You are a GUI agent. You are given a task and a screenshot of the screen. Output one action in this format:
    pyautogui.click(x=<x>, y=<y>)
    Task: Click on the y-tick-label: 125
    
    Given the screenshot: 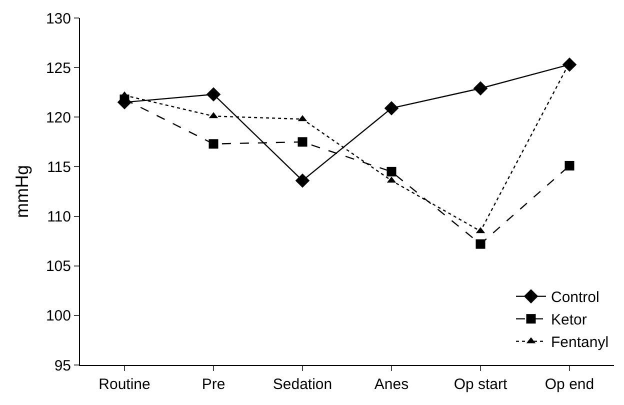 What is the action you would take?
    pyautogui.click(x=58, y=68)
    